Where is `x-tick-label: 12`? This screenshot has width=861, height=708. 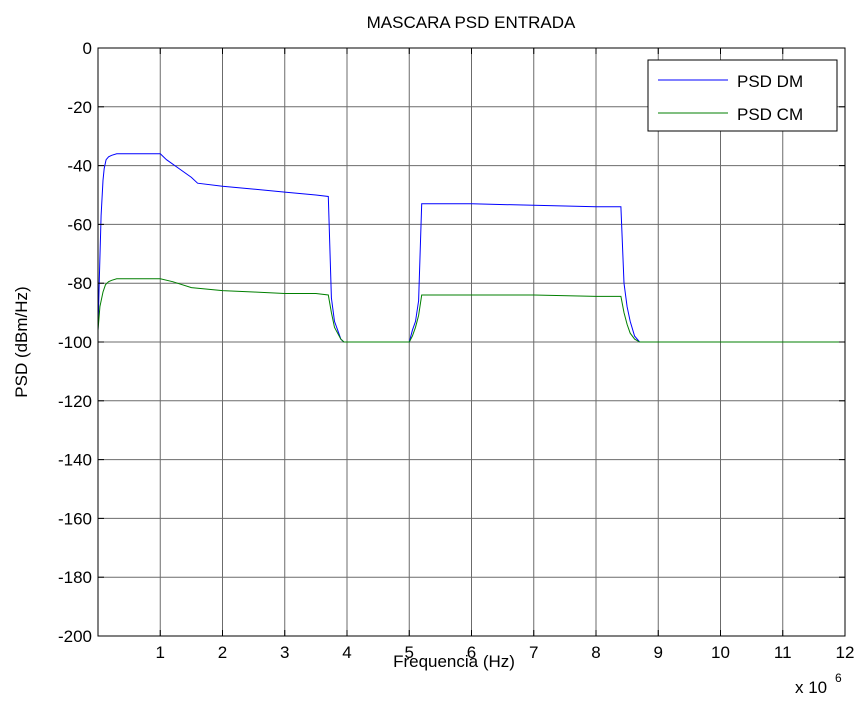
x-tick-label: 12 is located at coordinates (845, 652).